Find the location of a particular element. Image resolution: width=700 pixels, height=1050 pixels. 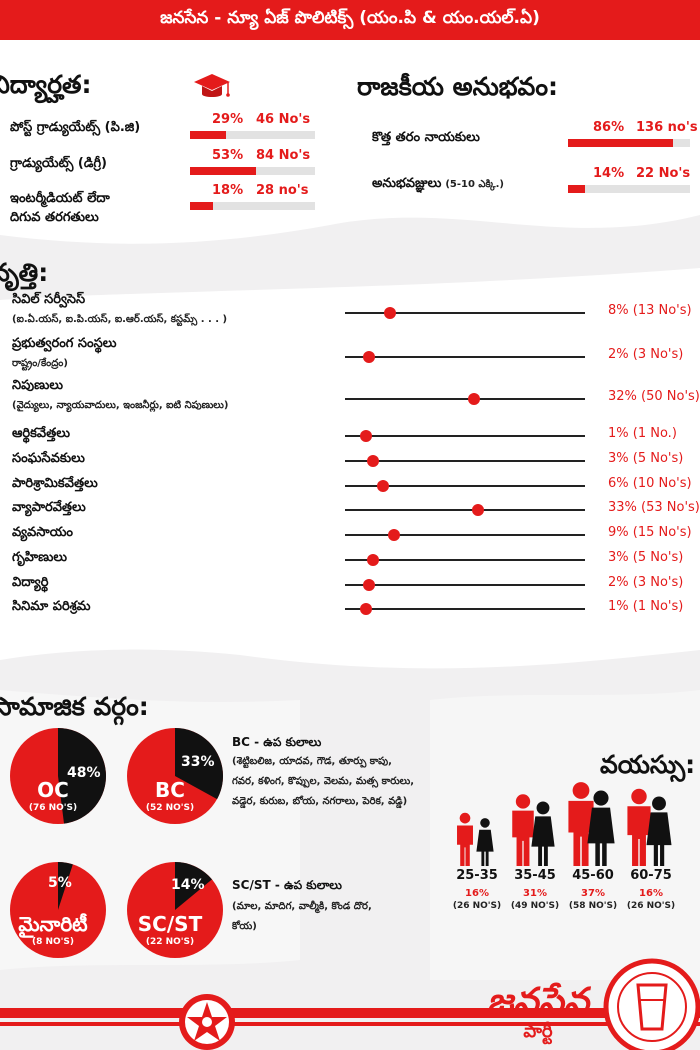

pie-sub: (8 NO'S) is located at coordinates (53, 942).